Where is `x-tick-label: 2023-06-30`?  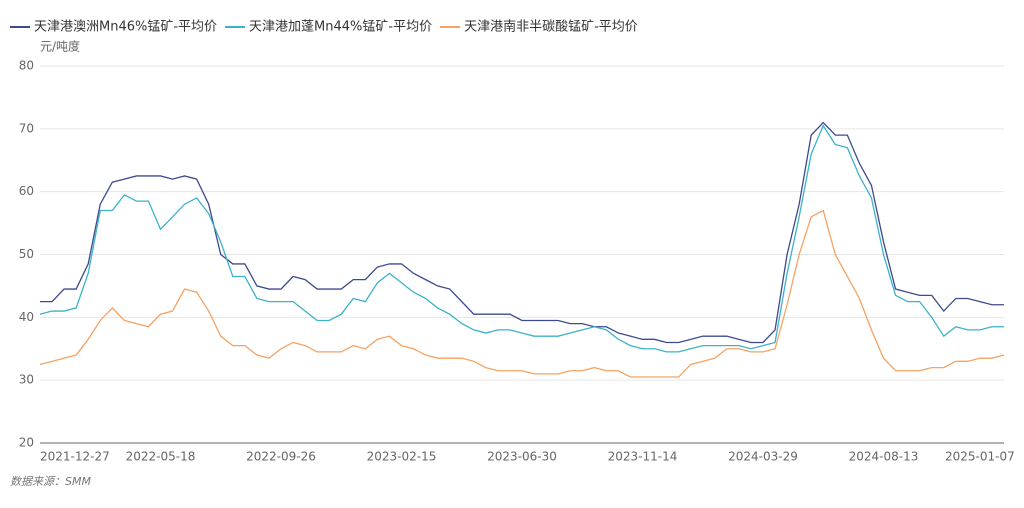 x-tick-label: 2023-06-30 is located at coordinates (522, 457).